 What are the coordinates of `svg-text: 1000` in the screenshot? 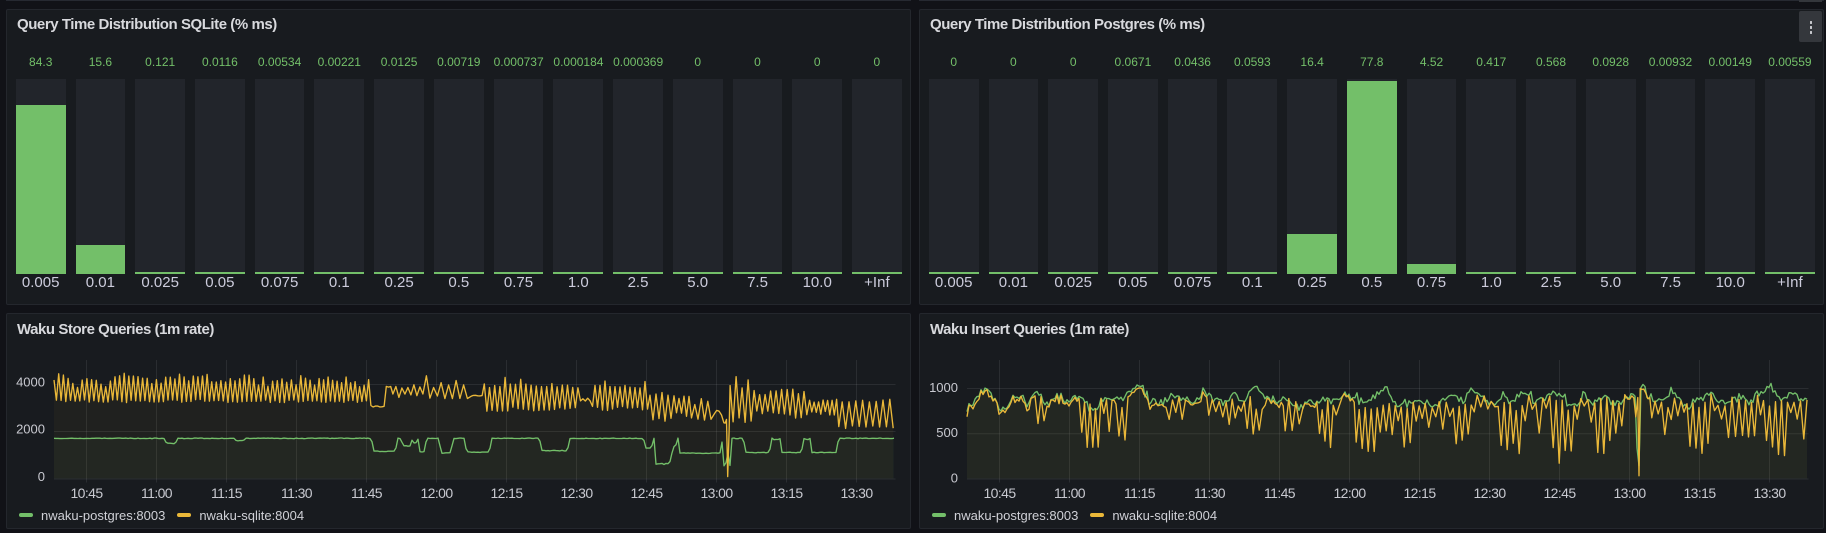 It's located at (943, 387).